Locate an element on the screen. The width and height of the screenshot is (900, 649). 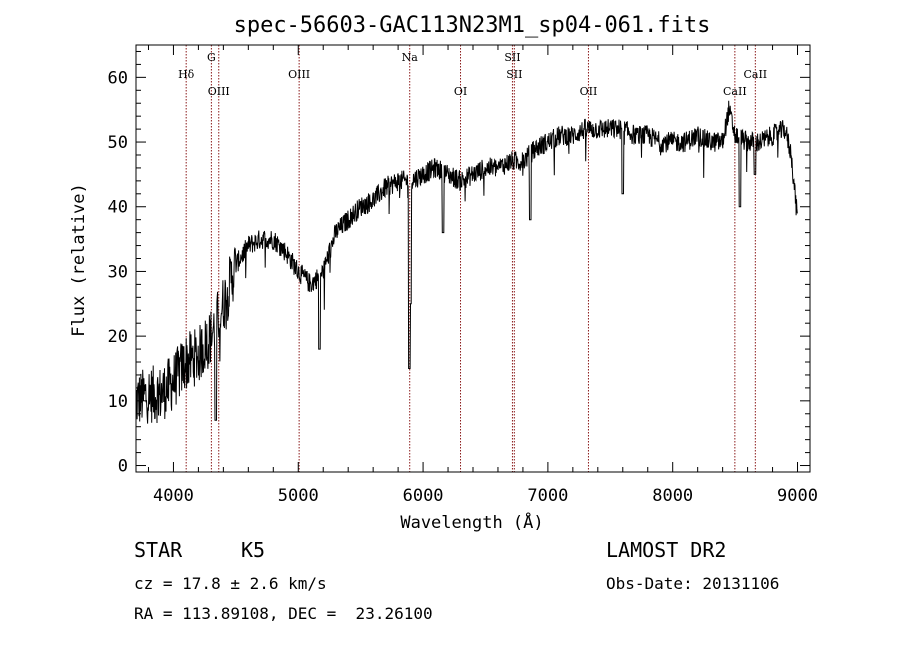
y-tick-label: 10 is located at coordinates (118, 402).